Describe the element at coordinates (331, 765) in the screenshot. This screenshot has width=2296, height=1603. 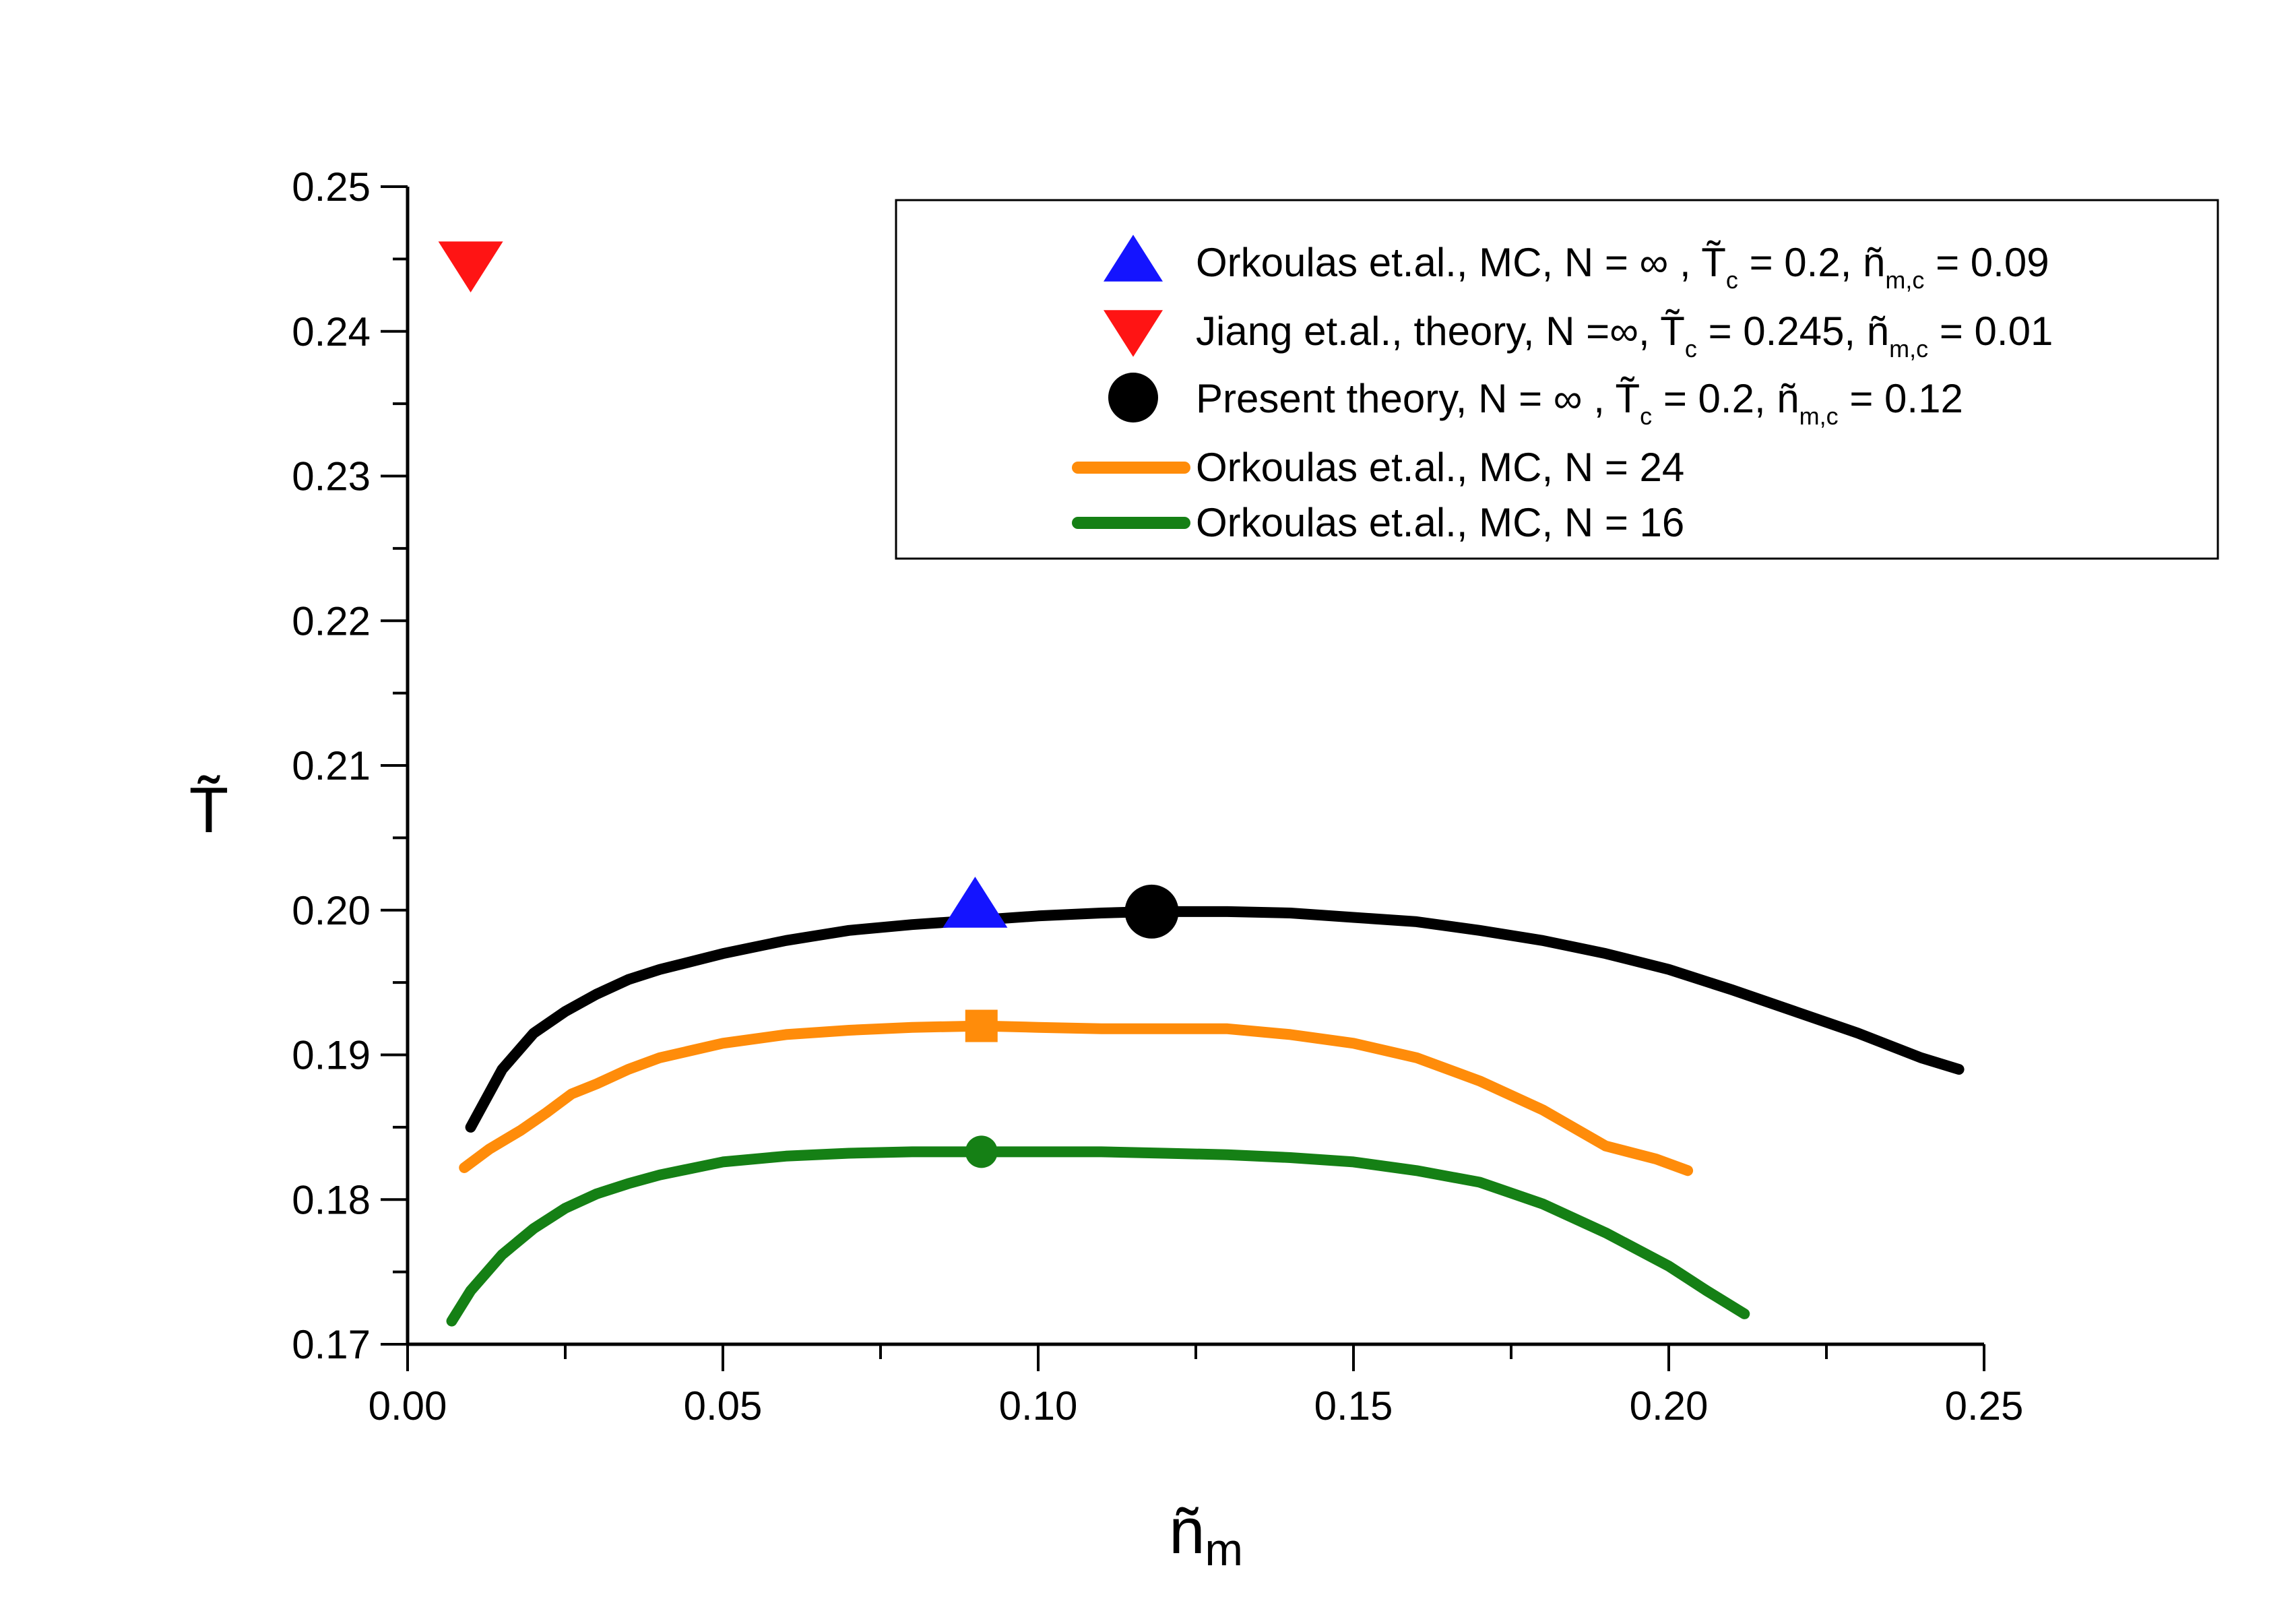
I see `y-tick-label: 0.21` at that location.